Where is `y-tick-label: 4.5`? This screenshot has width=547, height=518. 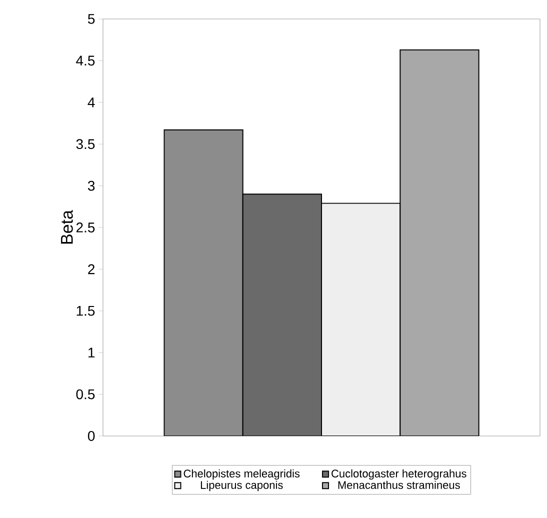 y-tick-label: 4.5 is located at coordinates (85, 61).